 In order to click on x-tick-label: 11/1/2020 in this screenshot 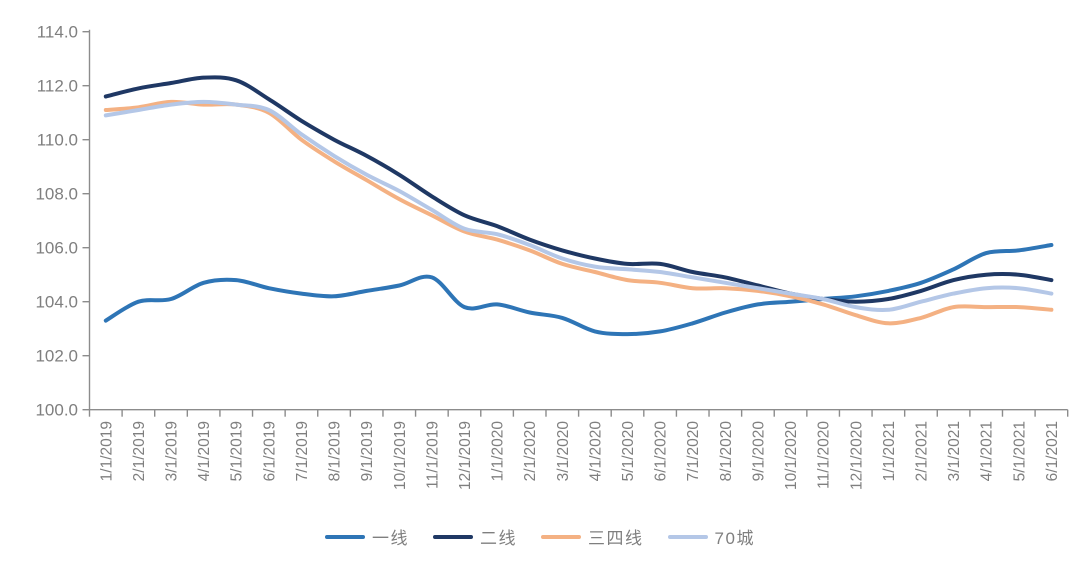, I will do `click(824, 455)`.